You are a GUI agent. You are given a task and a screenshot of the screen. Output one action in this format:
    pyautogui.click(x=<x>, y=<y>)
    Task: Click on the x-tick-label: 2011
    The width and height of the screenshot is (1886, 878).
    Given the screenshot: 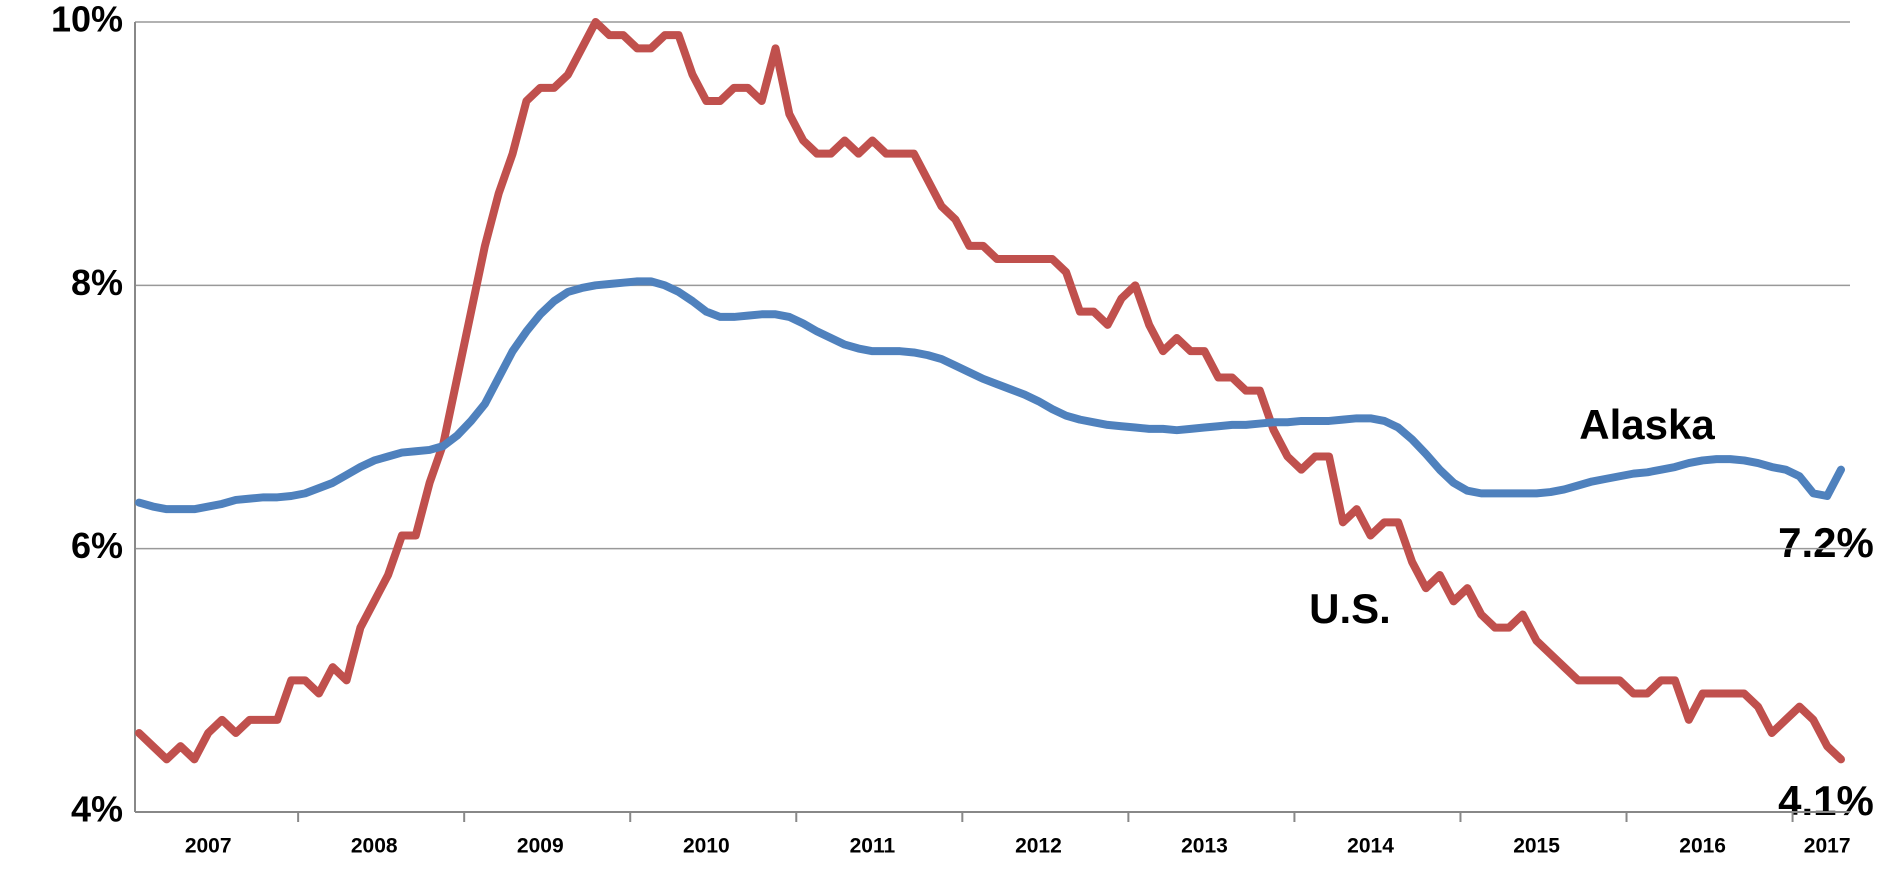 What is the action you would take?
    pyautogui.click(x=873, y=846)
    